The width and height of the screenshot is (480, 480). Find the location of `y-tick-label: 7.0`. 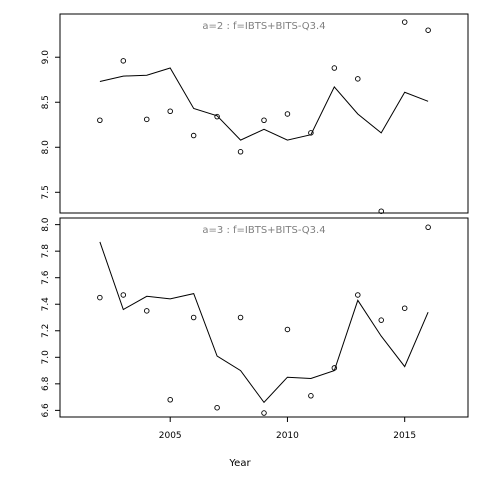

y-tick-label: 7.0 is located at coordinates (46, 357).